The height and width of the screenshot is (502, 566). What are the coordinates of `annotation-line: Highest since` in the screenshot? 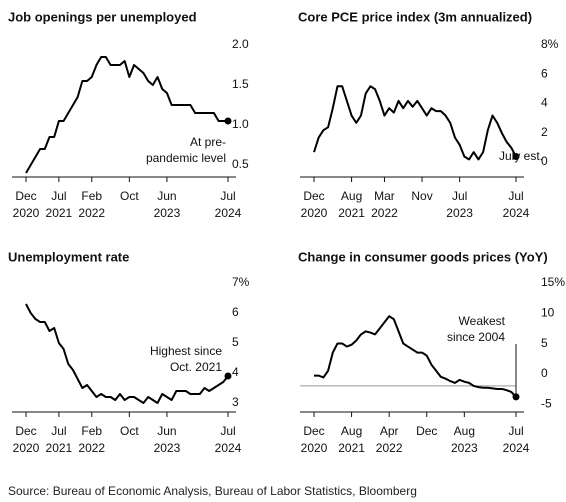 It's located at (186, 351).